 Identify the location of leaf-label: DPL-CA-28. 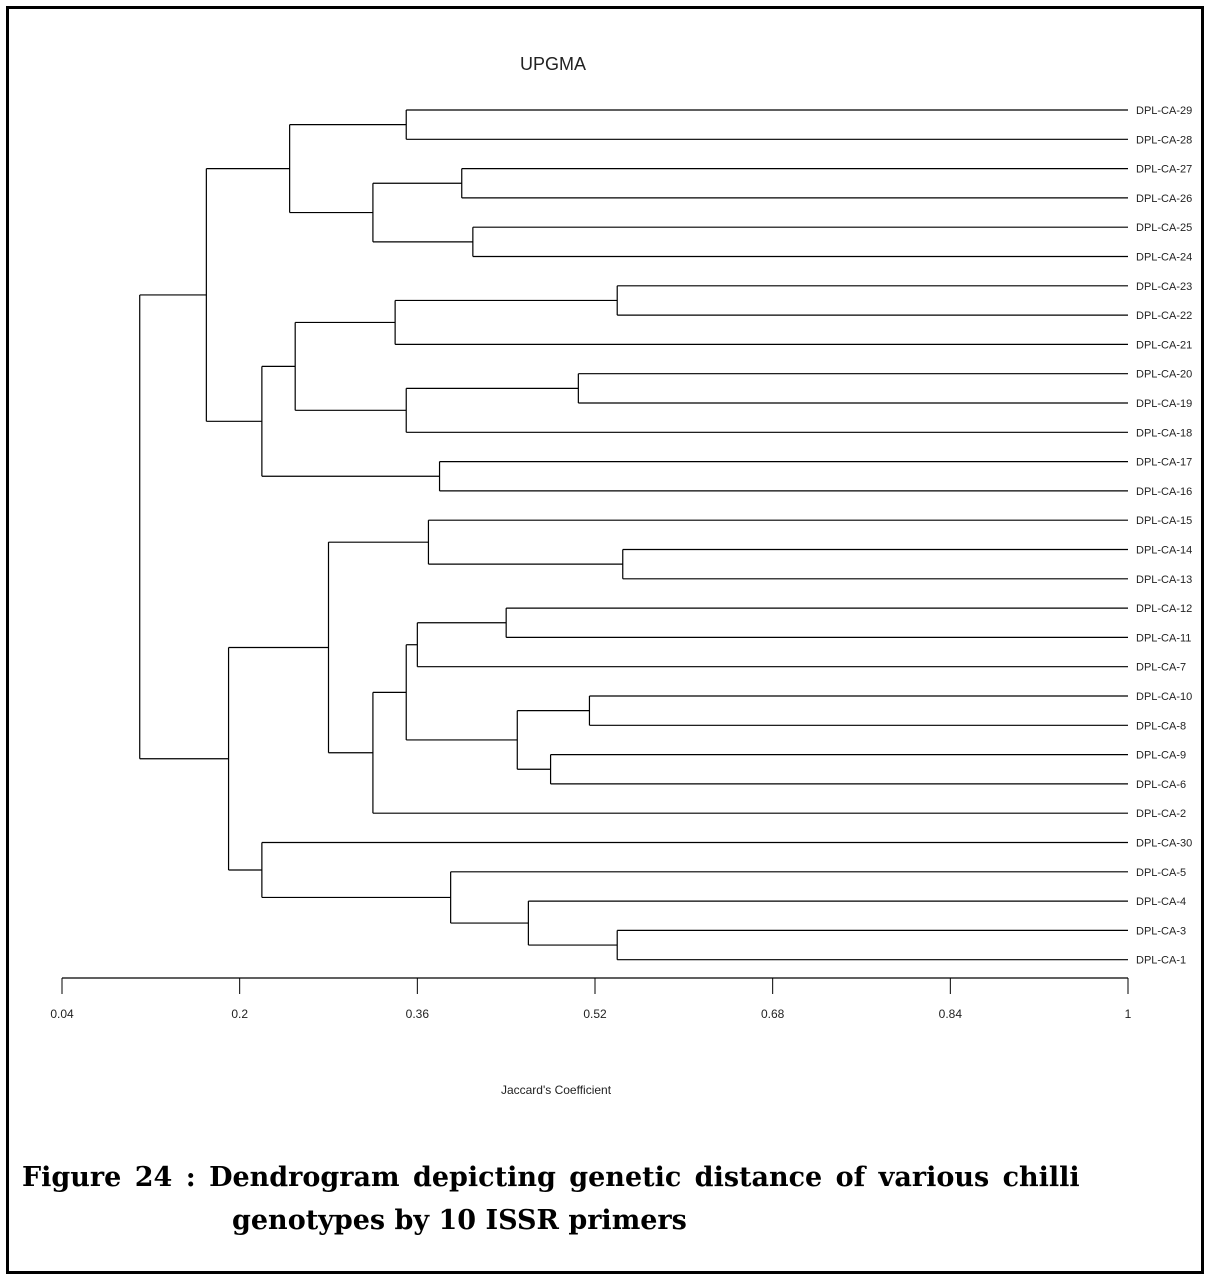
(1164, 140).